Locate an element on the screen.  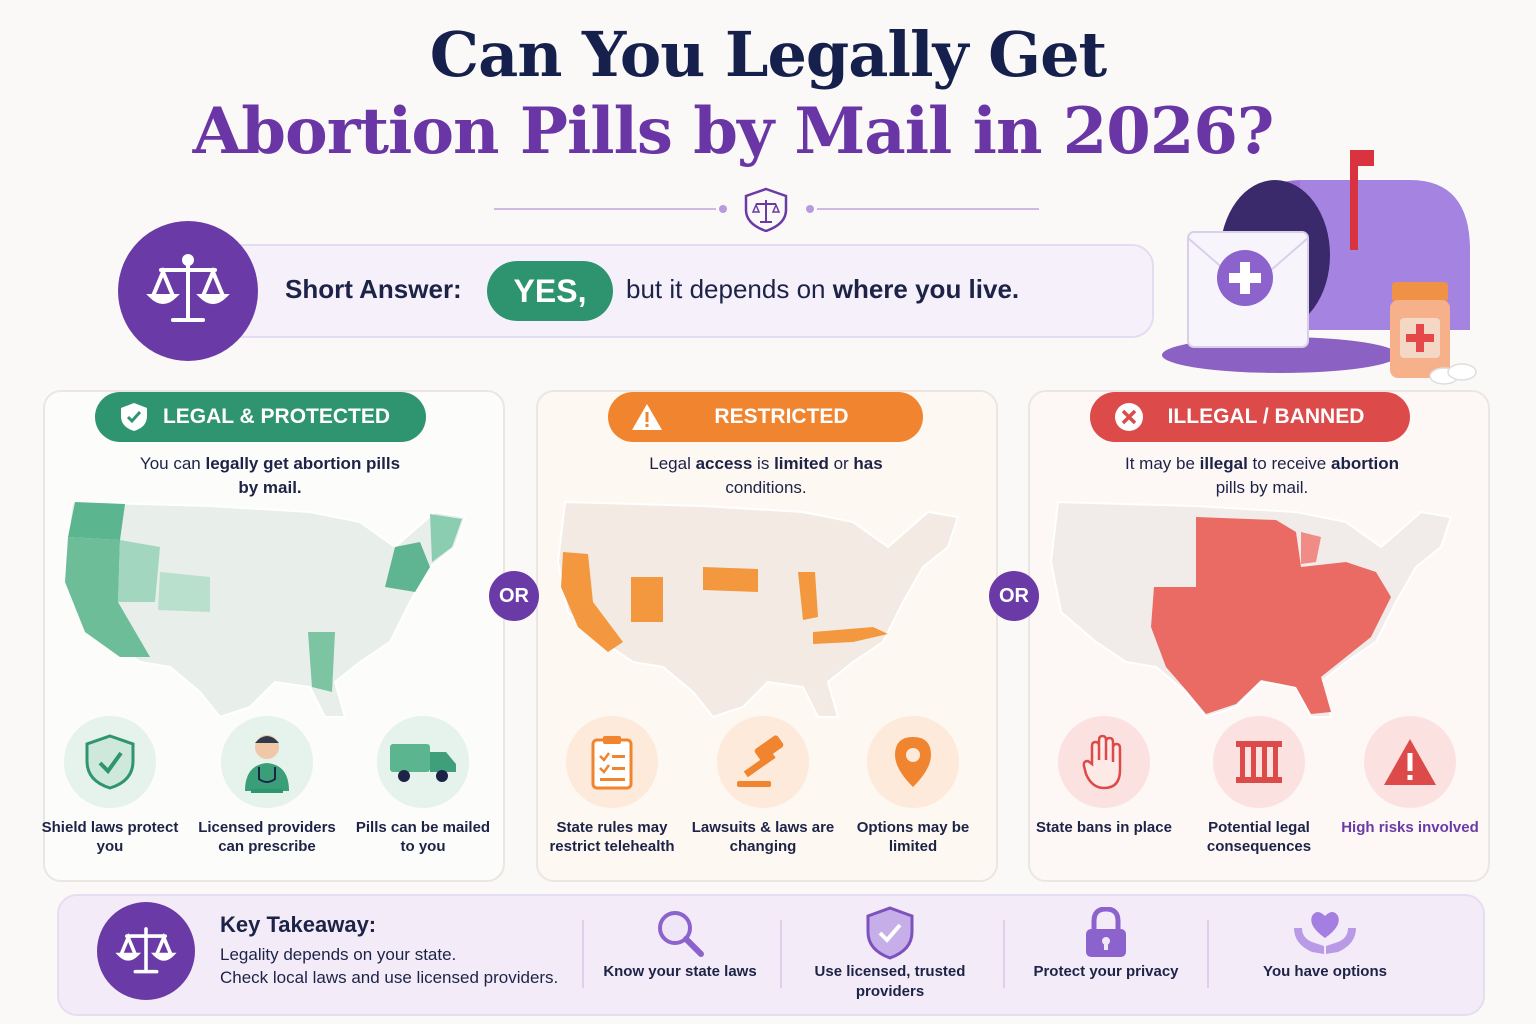
scales-badge is located at coordinates (188, 291).